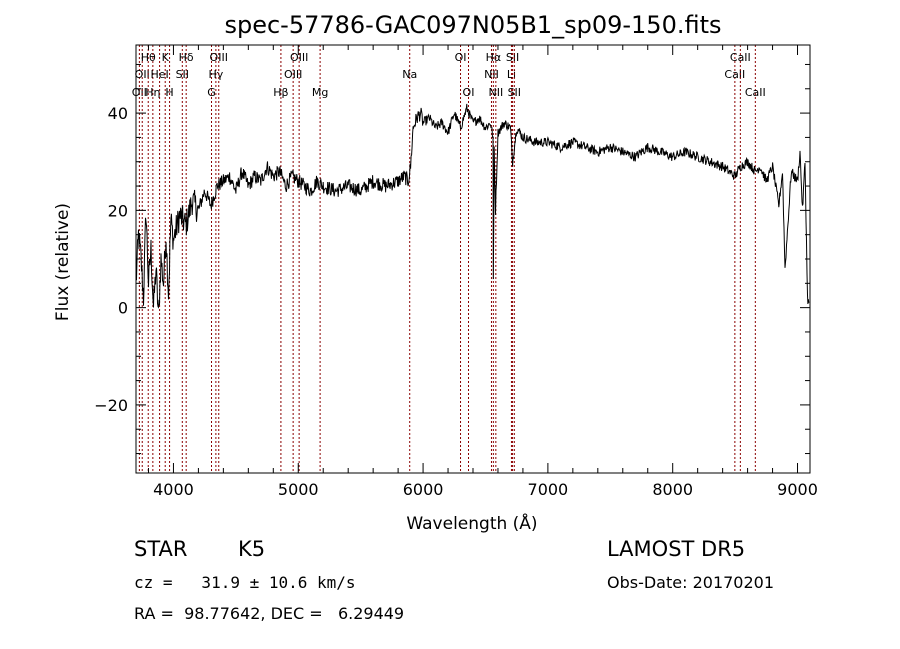 This screenshot has height=649, width=900. What do you see at coordinates (472, 25) in the screenshot?
I see `chart-title: spec-57786-GAC097N05B1_sp09-150.fits` at bounding box center [472, 25].